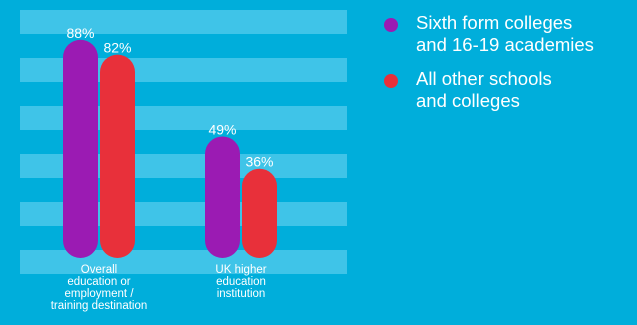  I want to click on chart-value-labels: 88% 49% 82% 36%, so click(169, 97).